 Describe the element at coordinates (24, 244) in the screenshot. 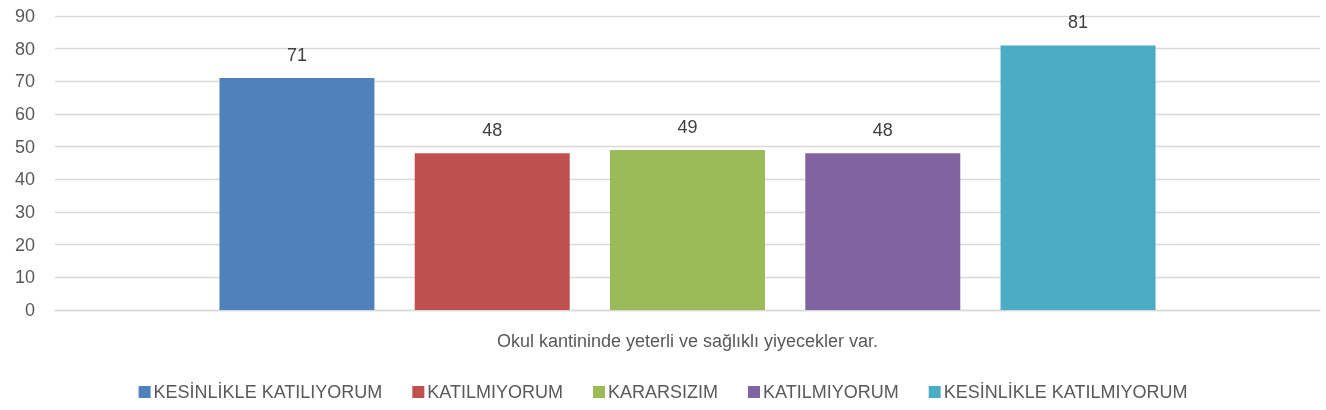

I see `y-tick-label: 20` at that location.